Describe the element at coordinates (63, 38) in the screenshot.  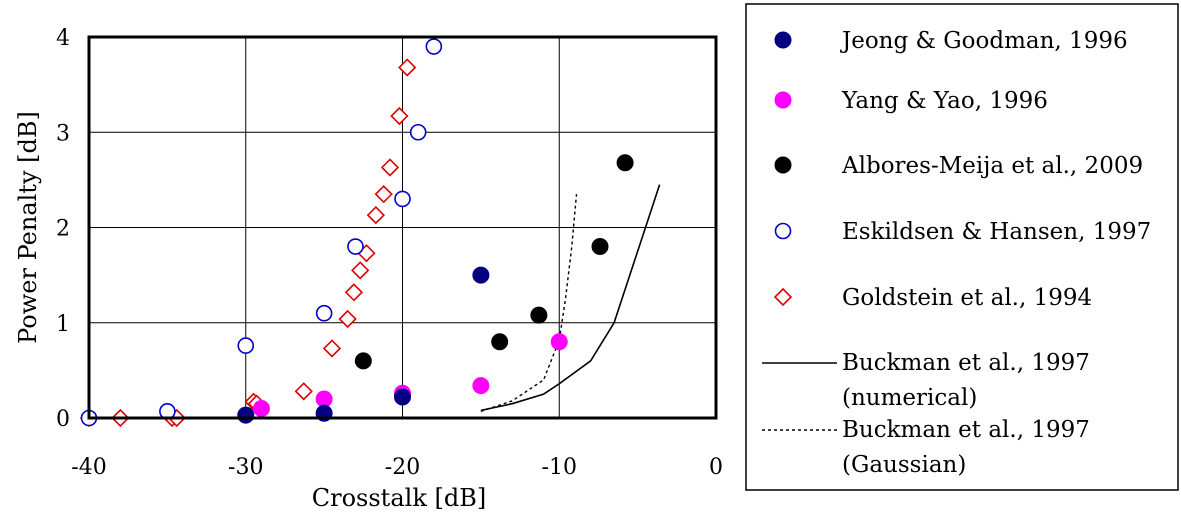
I see `y-tick-label: 4` at that location.